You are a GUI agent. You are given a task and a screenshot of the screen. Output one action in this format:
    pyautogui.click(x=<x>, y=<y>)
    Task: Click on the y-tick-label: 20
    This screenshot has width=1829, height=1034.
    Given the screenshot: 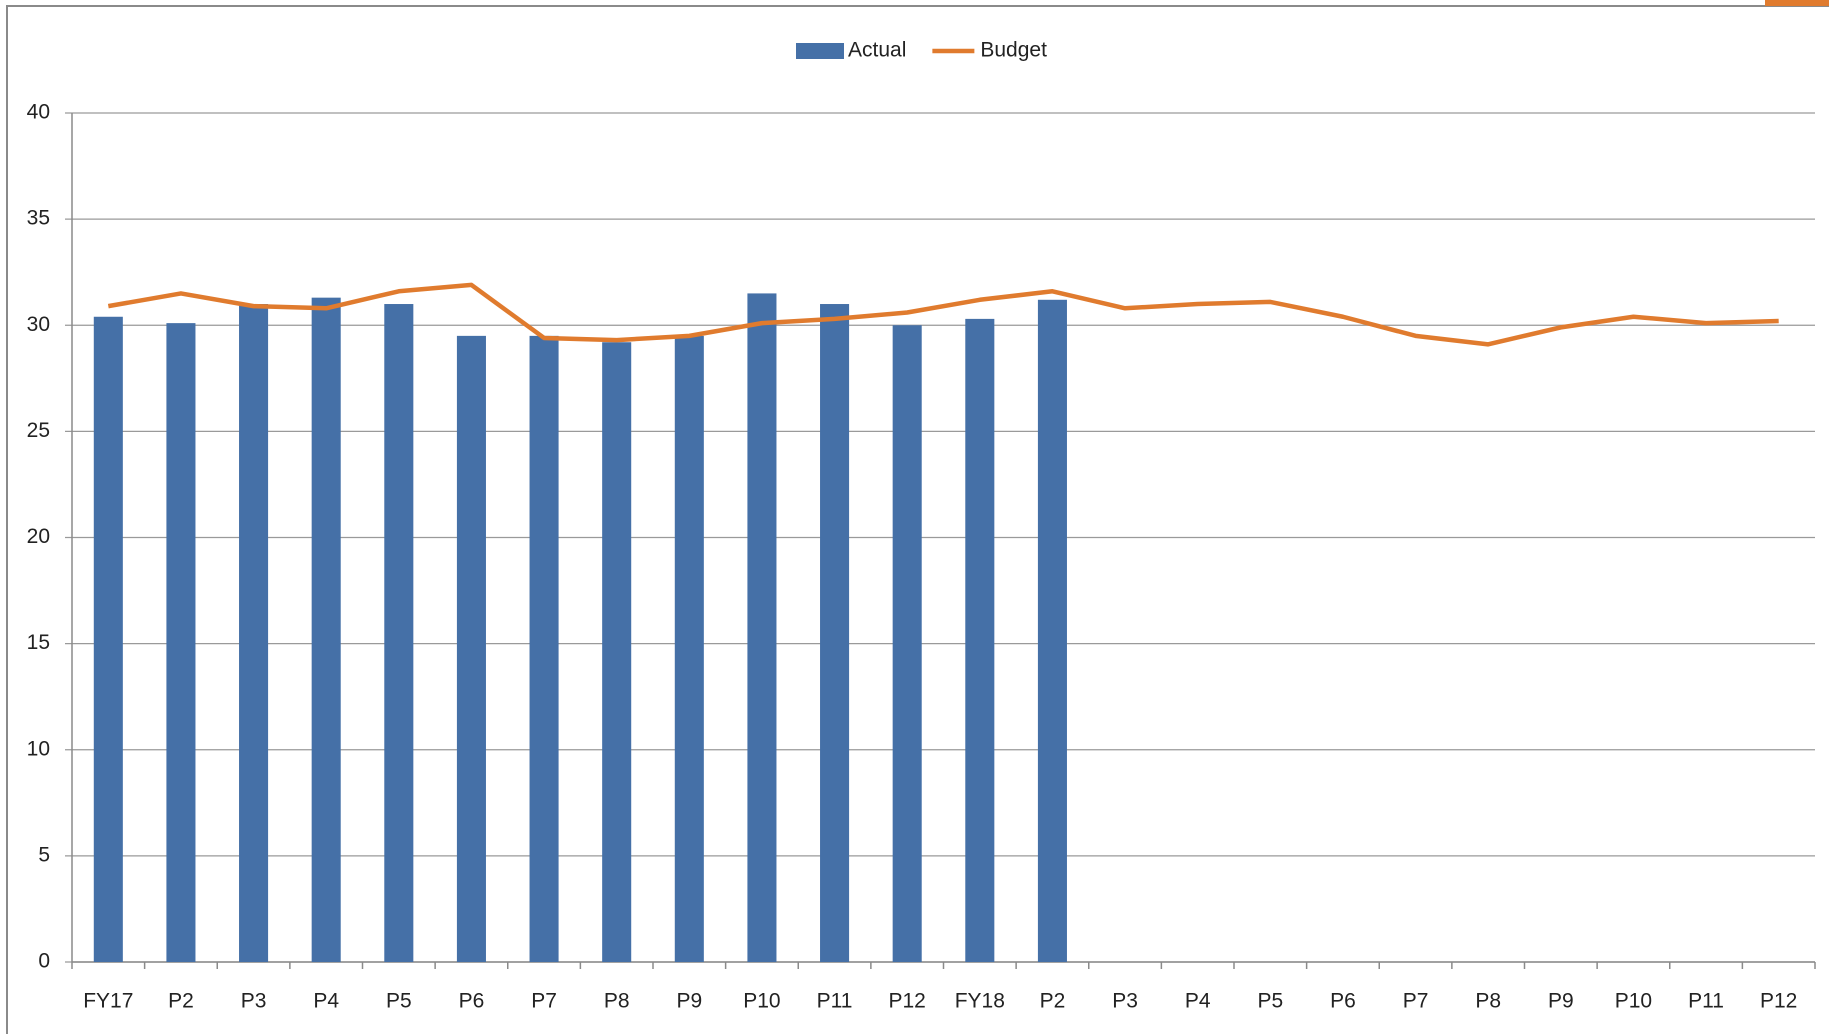 What is the action you would take?
    pyautogui.click(x=38, y=536)
    